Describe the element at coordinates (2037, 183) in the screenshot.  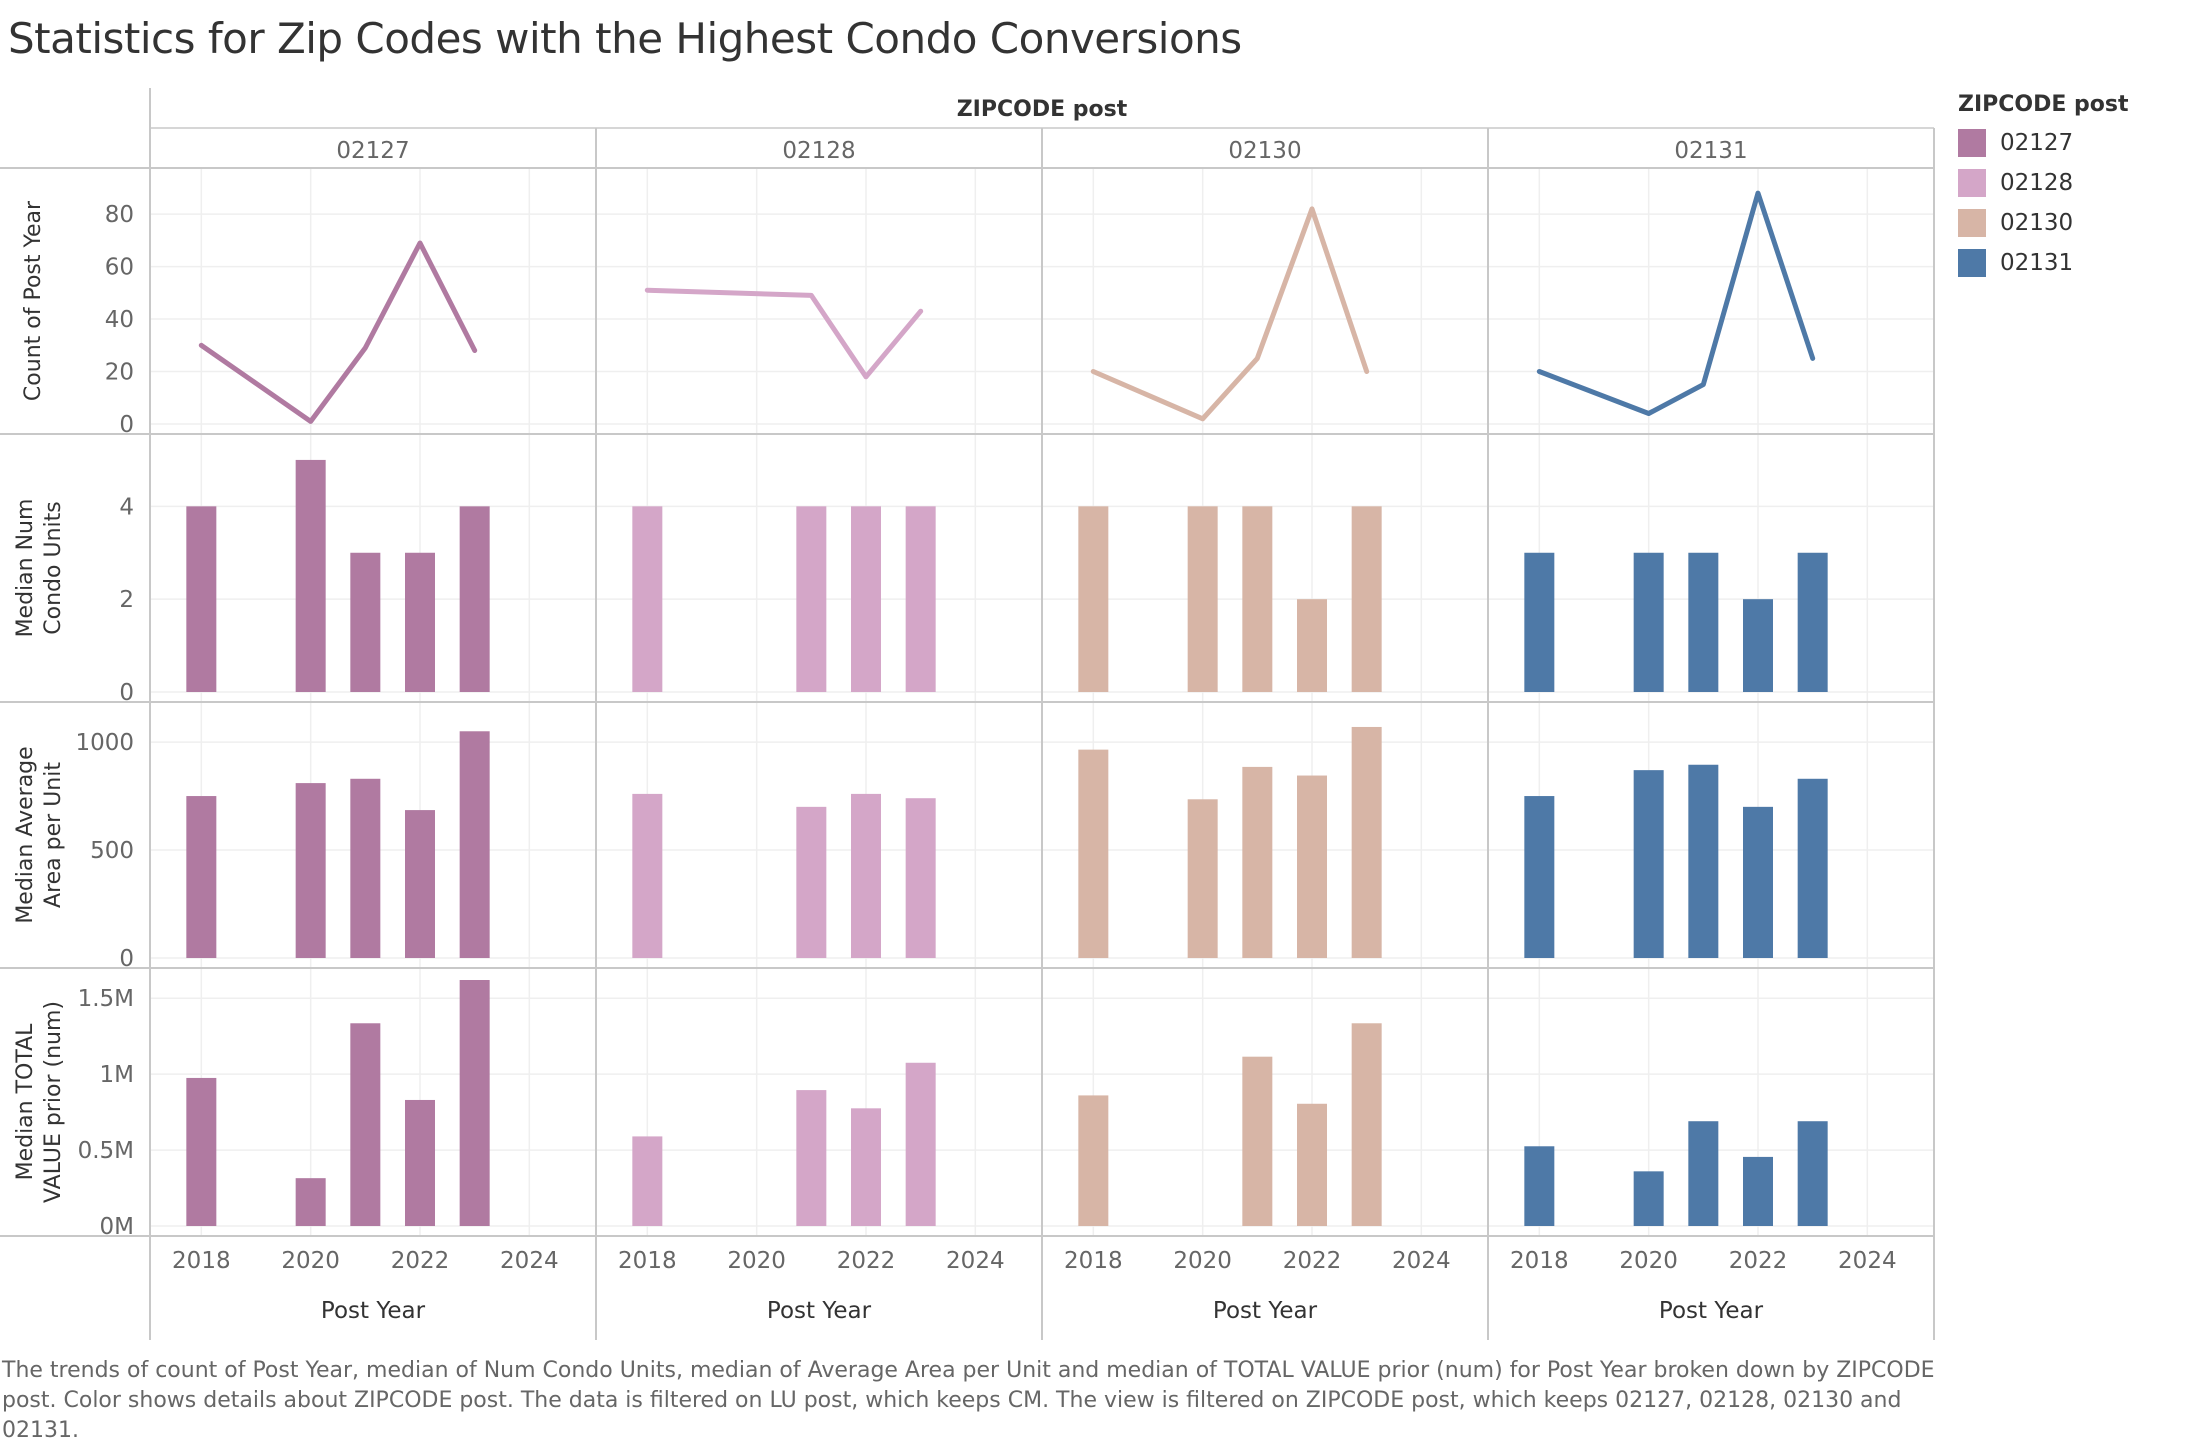
I see `legend-label: 02128` at that location.